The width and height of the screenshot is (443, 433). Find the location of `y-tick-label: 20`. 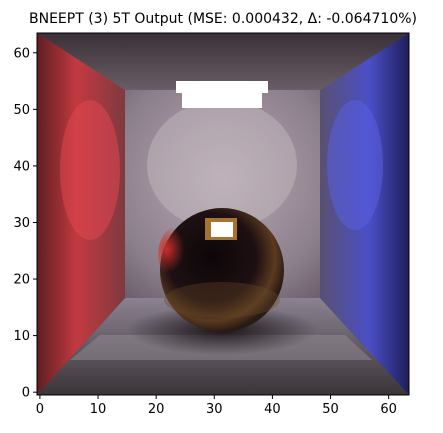

y-tick-label: 20 is located at coordinates (21, 280).